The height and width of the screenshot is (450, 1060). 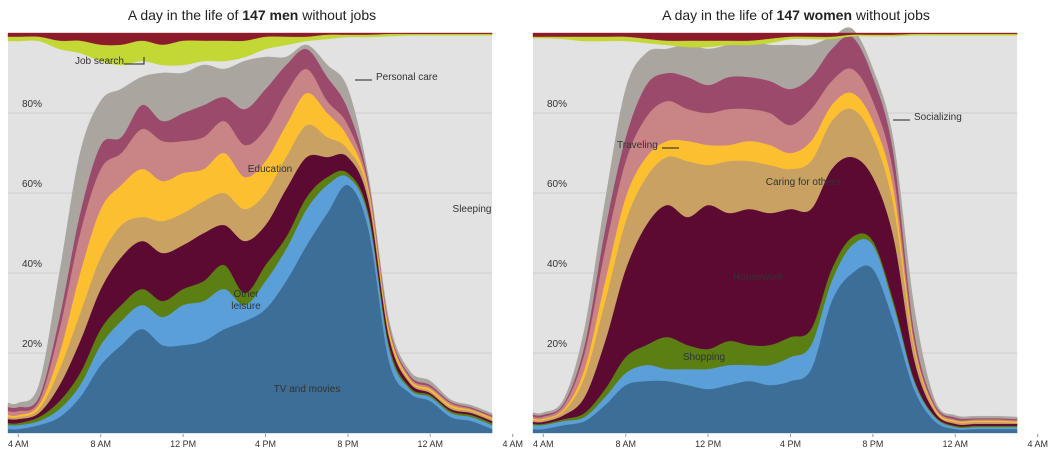 I want to click on series-label: Job search, so click(x=99, y=61).